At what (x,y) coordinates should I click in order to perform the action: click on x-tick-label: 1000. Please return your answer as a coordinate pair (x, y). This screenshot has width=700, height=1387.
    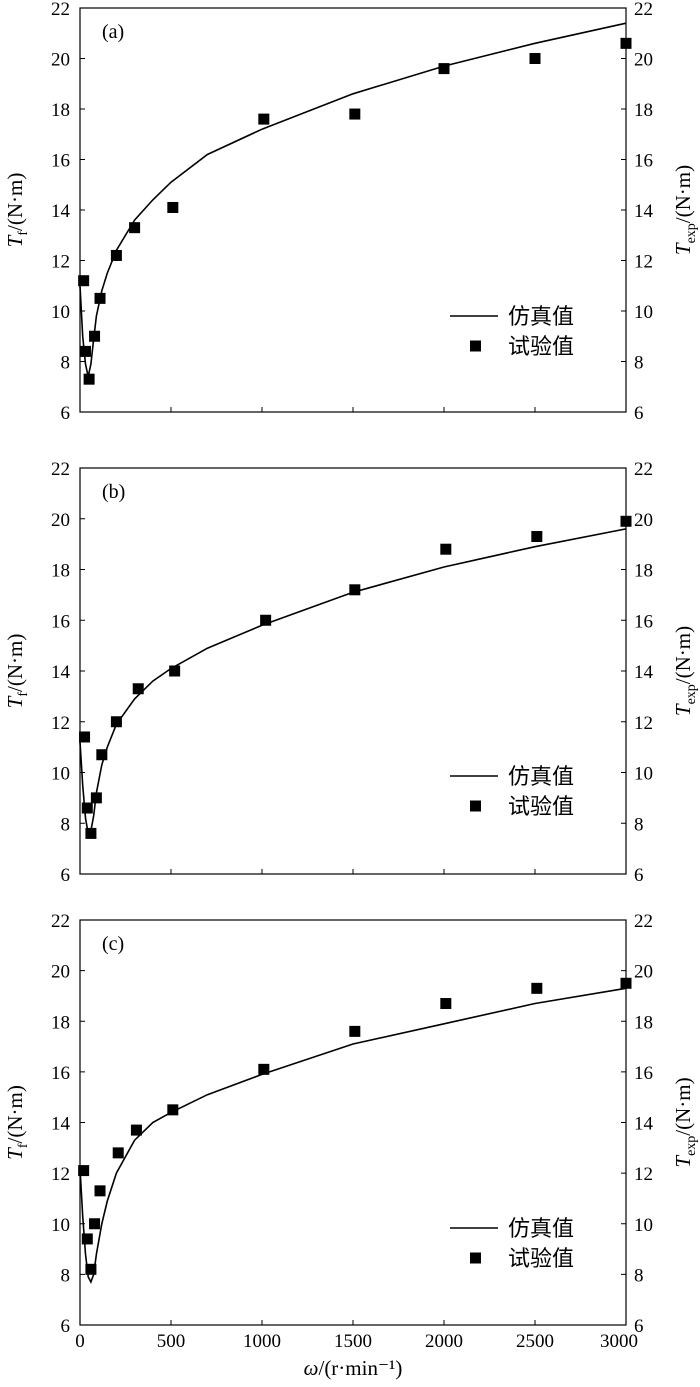
    Looking at the image, I should click on (262, 1341).